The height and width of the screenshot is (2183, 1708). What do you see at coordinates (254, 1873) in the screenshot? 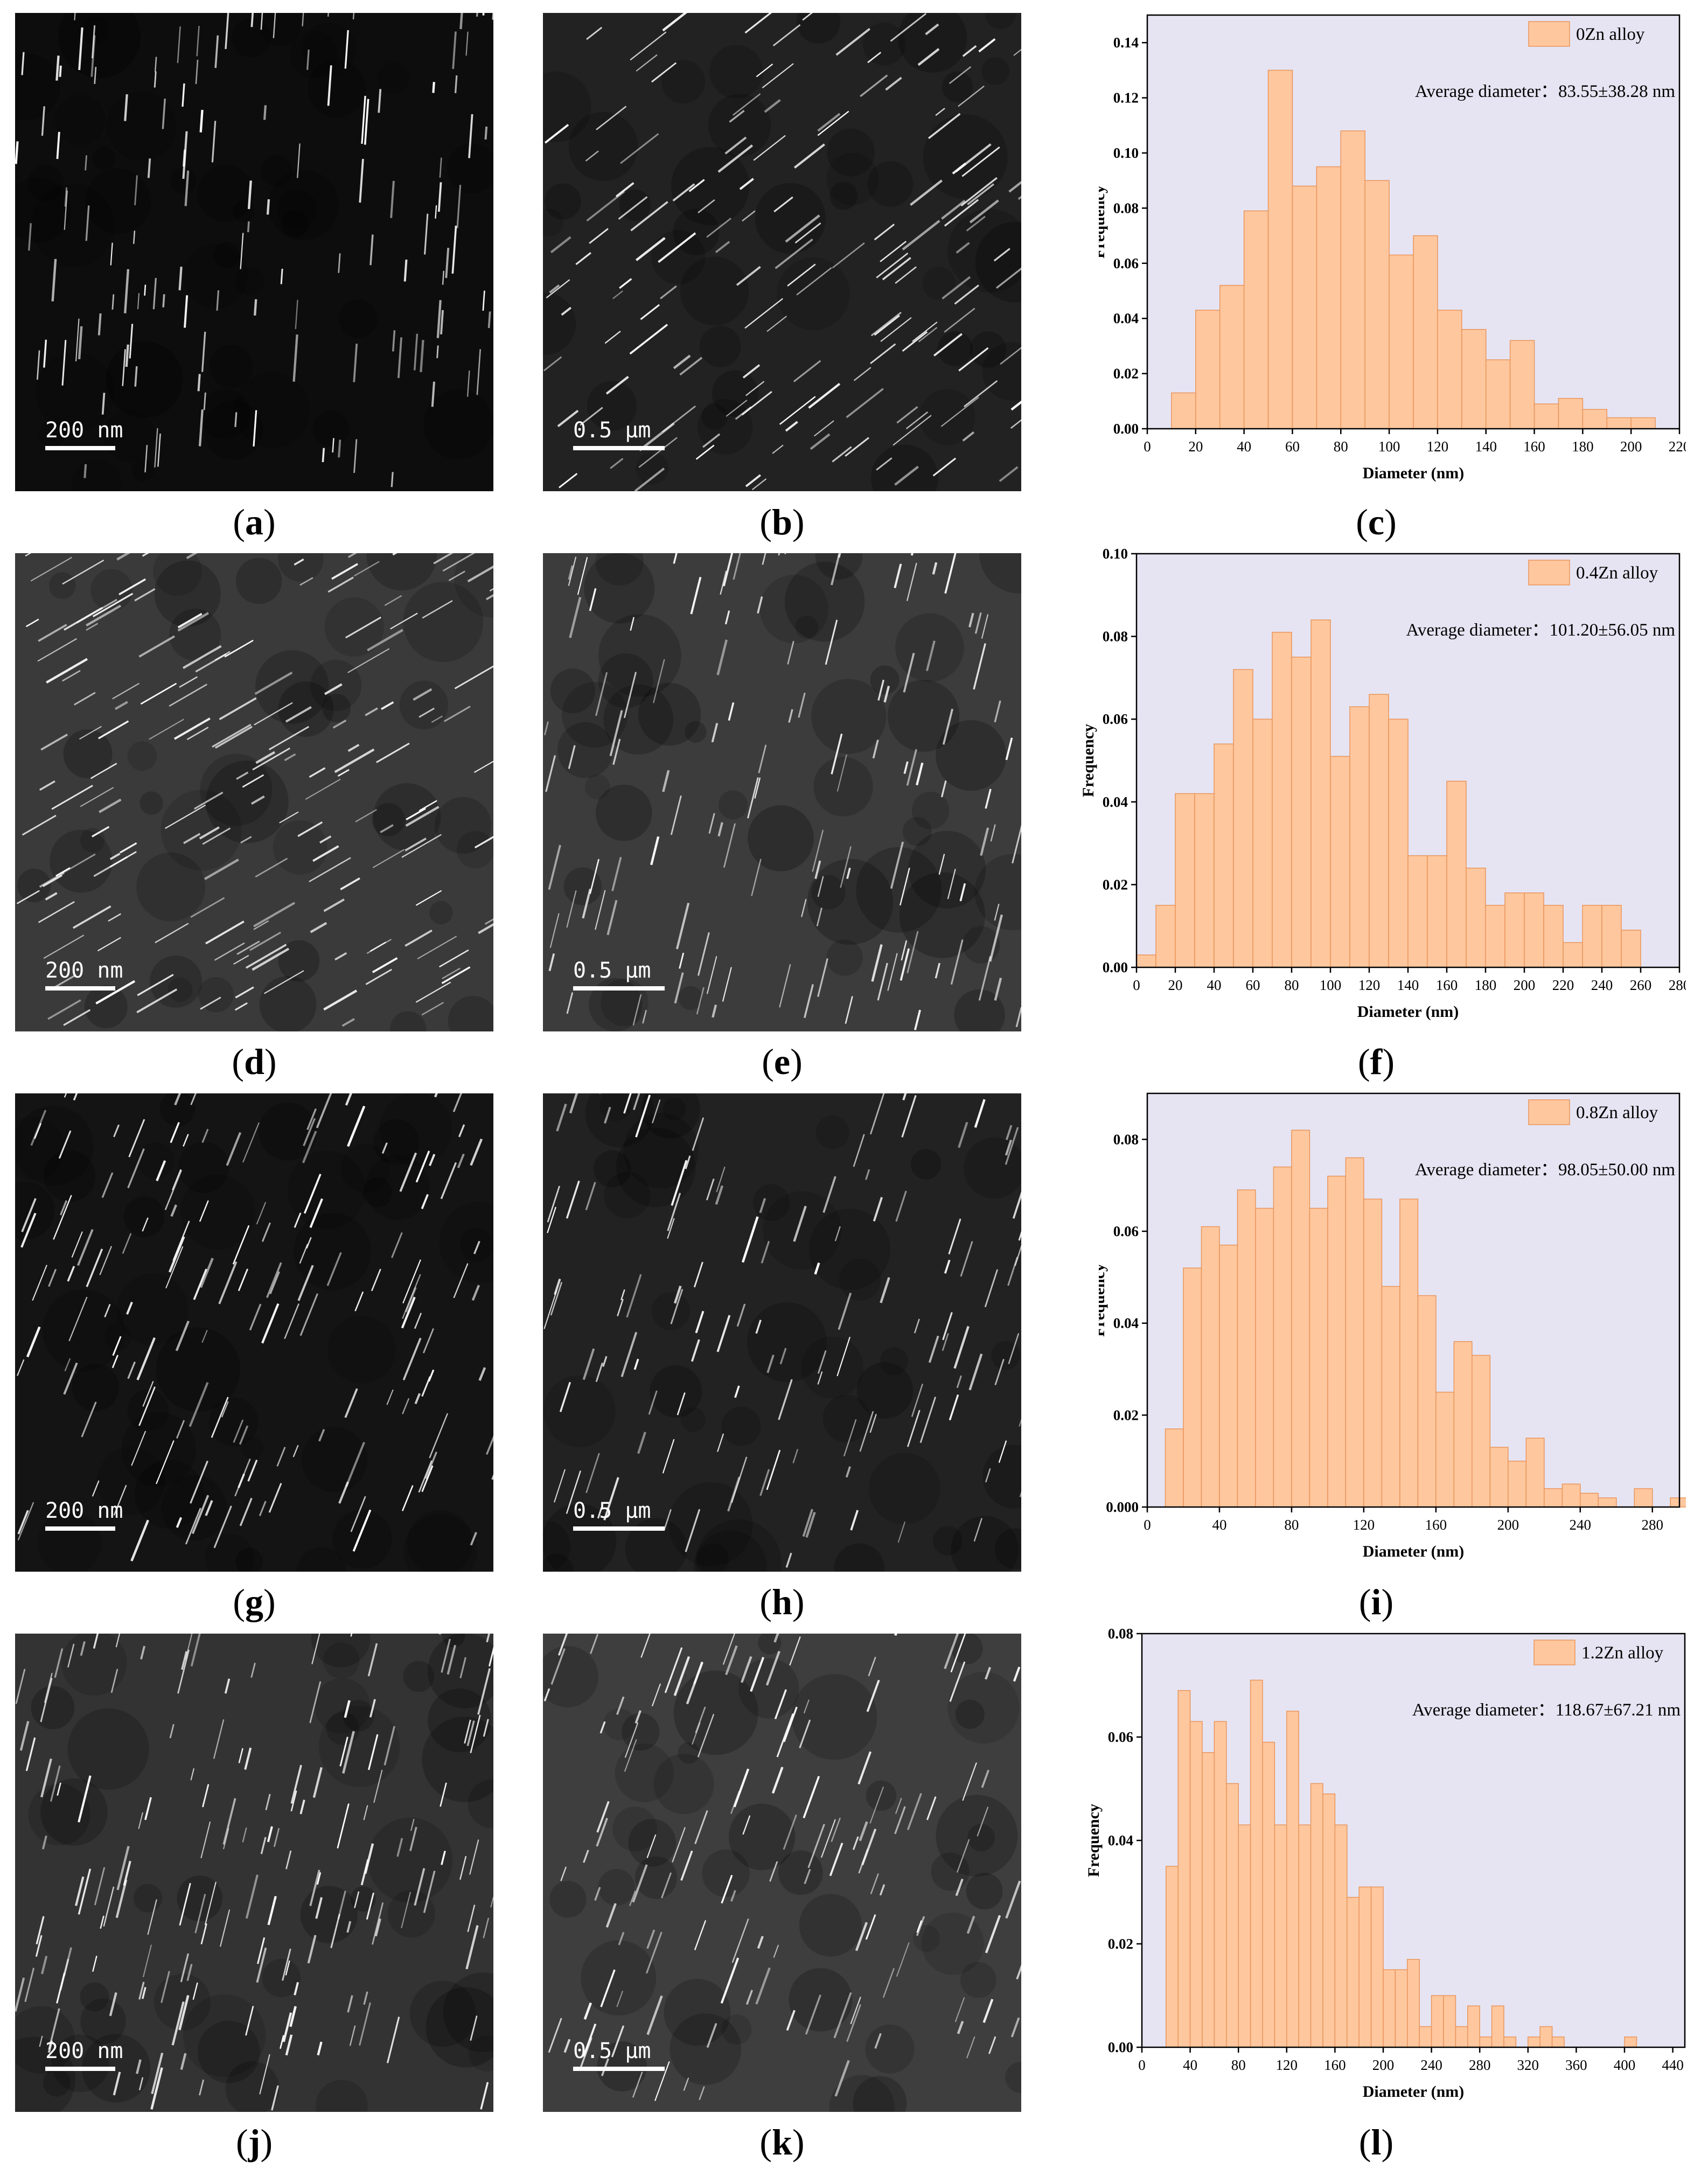
I see `micrograph-background` at bounding box center [254, 1873].